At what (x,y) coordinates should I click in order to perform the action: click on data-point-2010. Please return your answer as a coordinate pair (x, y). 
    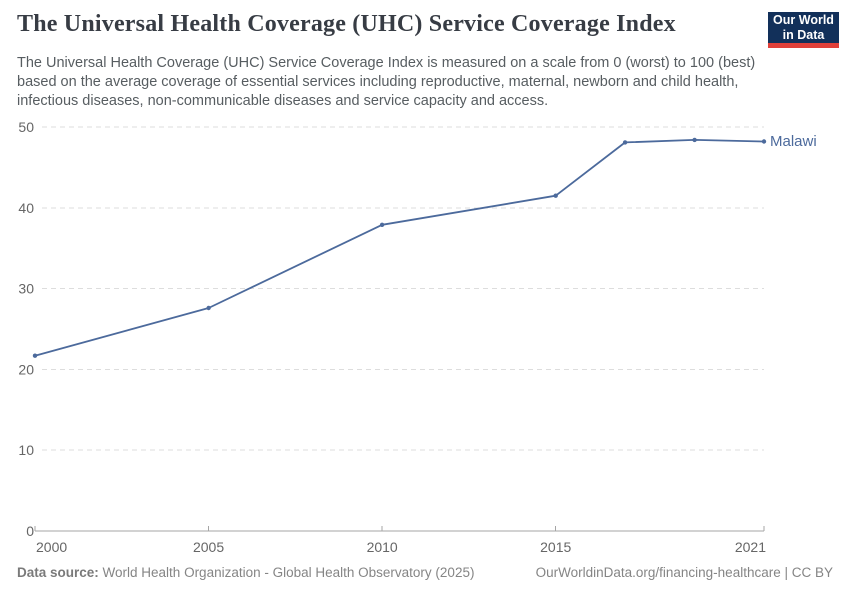
    Looking at the image, I should click on (382, 224).